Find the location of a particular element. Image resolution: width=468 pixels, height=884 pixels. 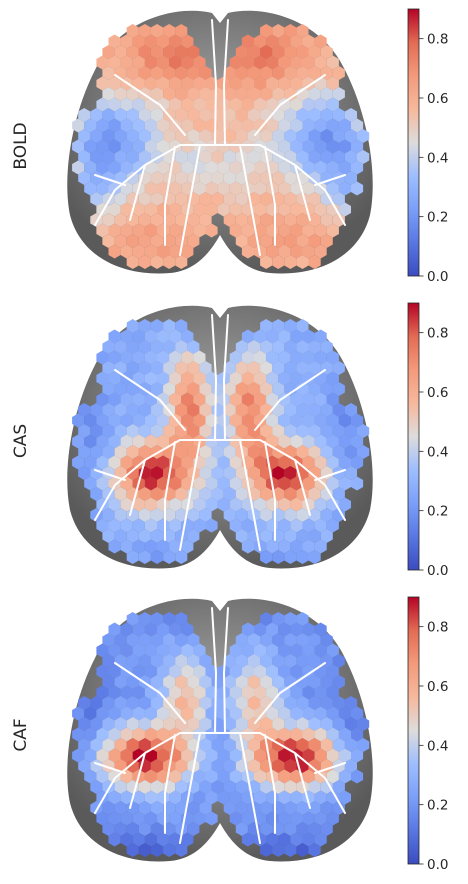

colorbar-gradient-cas is located at coordinates (413, 436).